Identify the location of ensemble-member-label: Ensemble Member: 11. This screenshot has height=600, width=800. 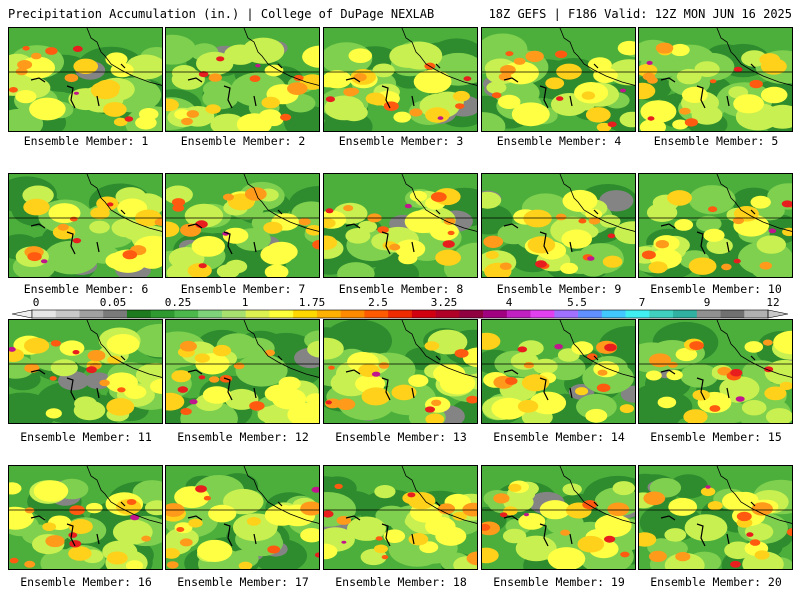
(86, 437).